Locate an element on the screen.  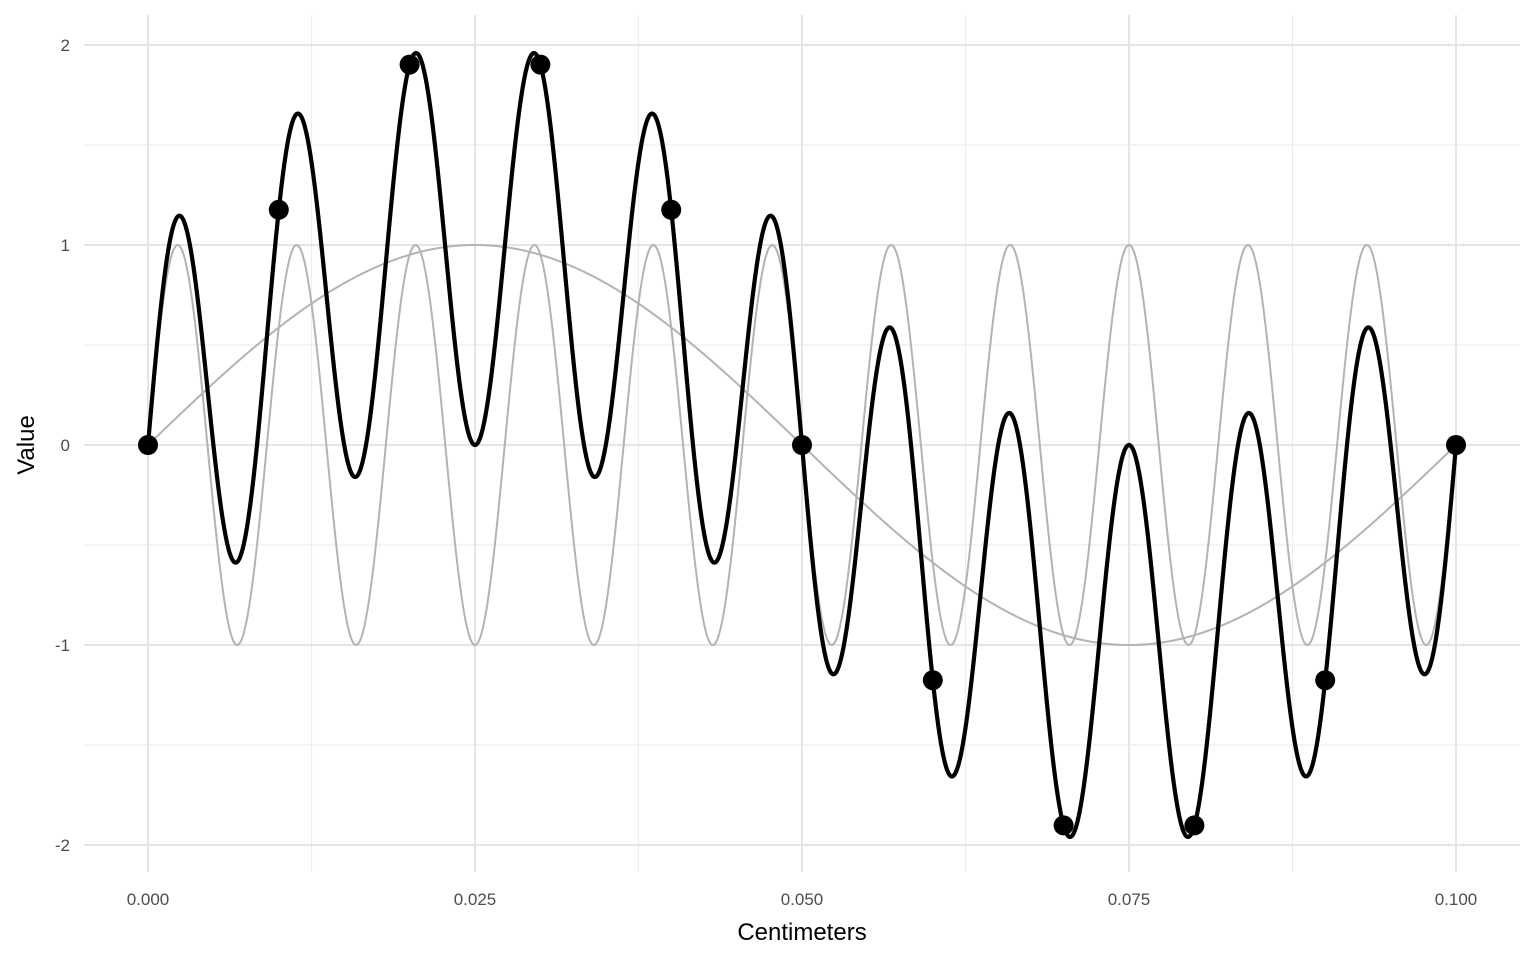
x-tick-label: 0.075 is located at coordinates (1129, 899).